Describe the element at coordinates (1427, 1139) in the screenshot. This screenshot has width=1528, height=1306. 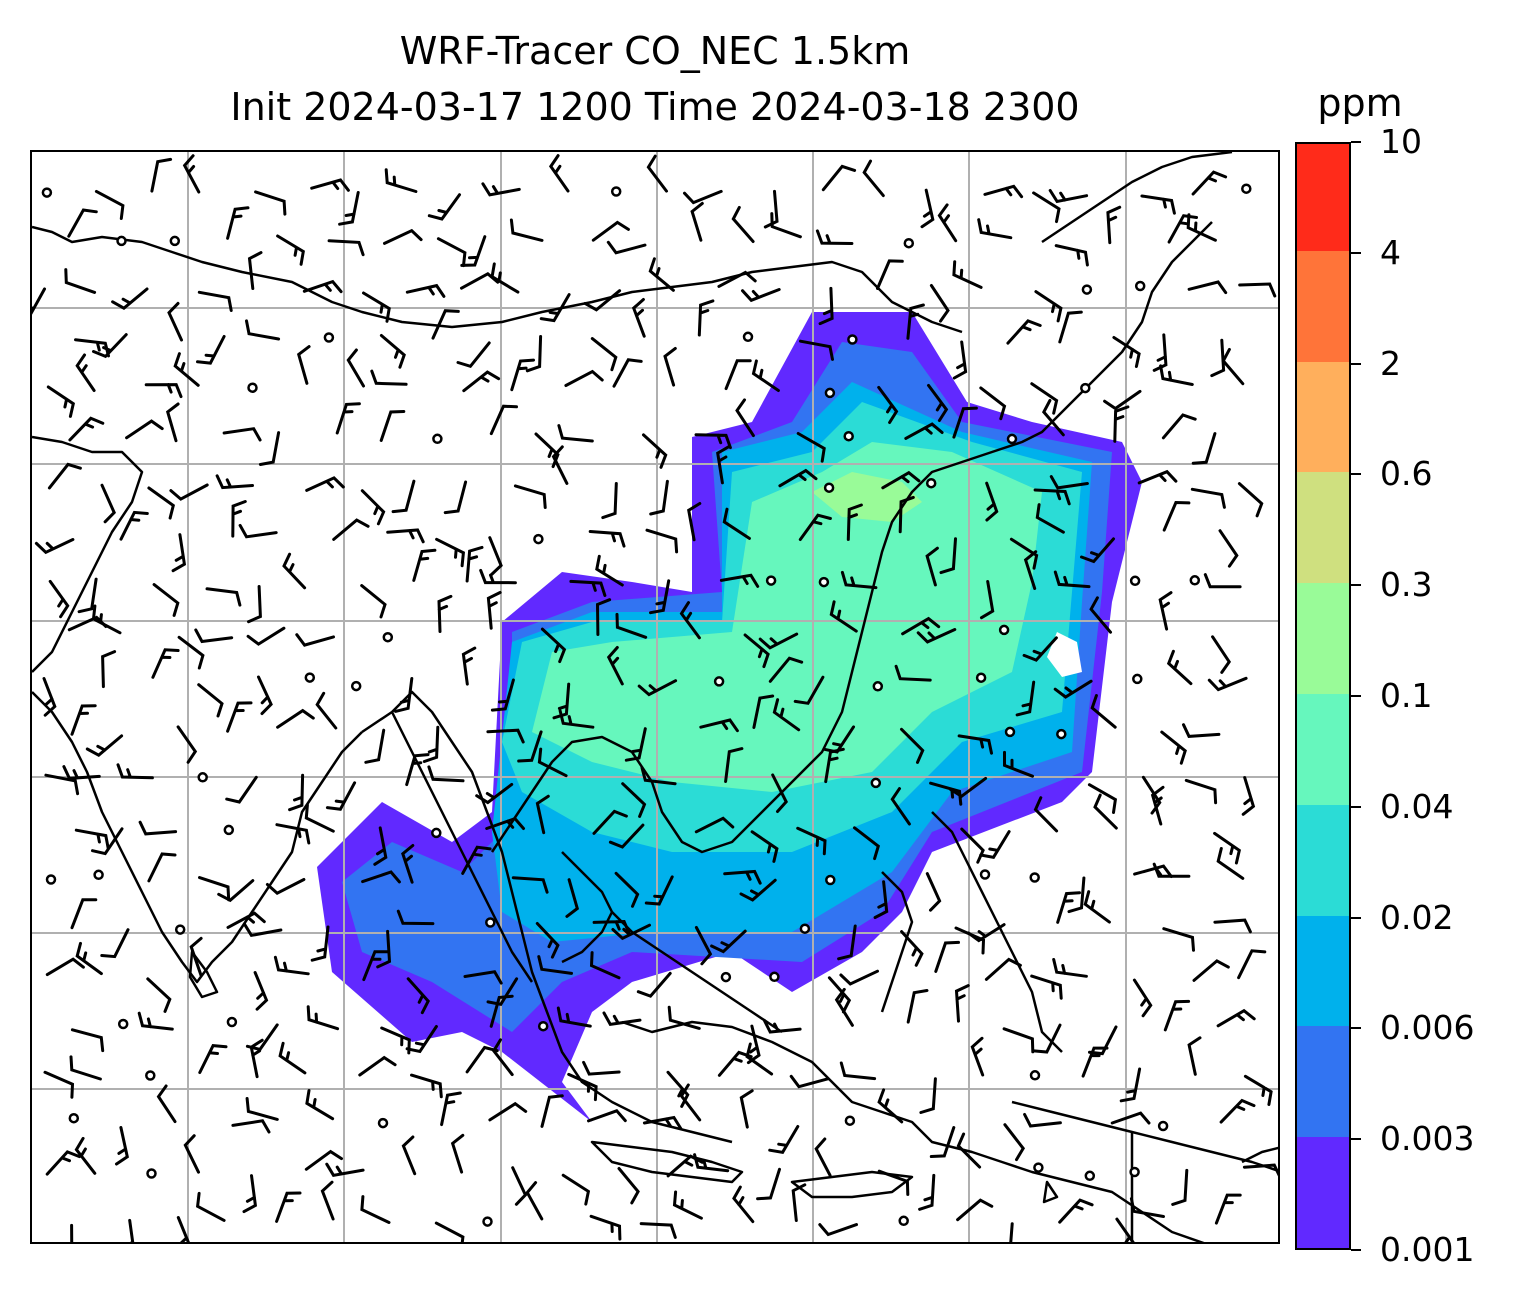
I see `colorbar-tick-label: 0.003` at that location.